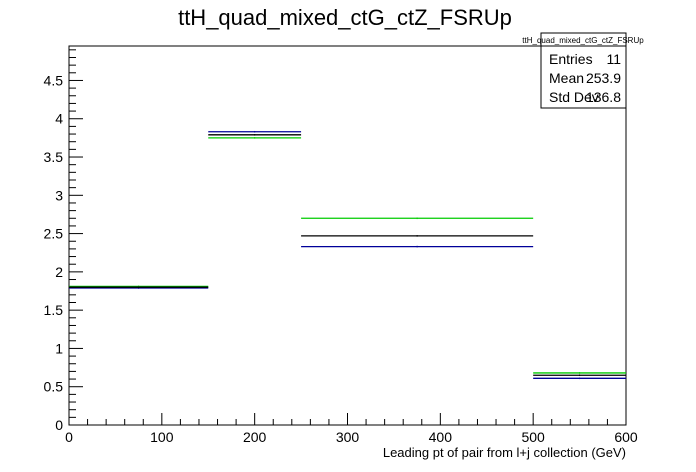  I want to click on x-axis: 0 100 200 300 400 500 600, so click(351, 429).